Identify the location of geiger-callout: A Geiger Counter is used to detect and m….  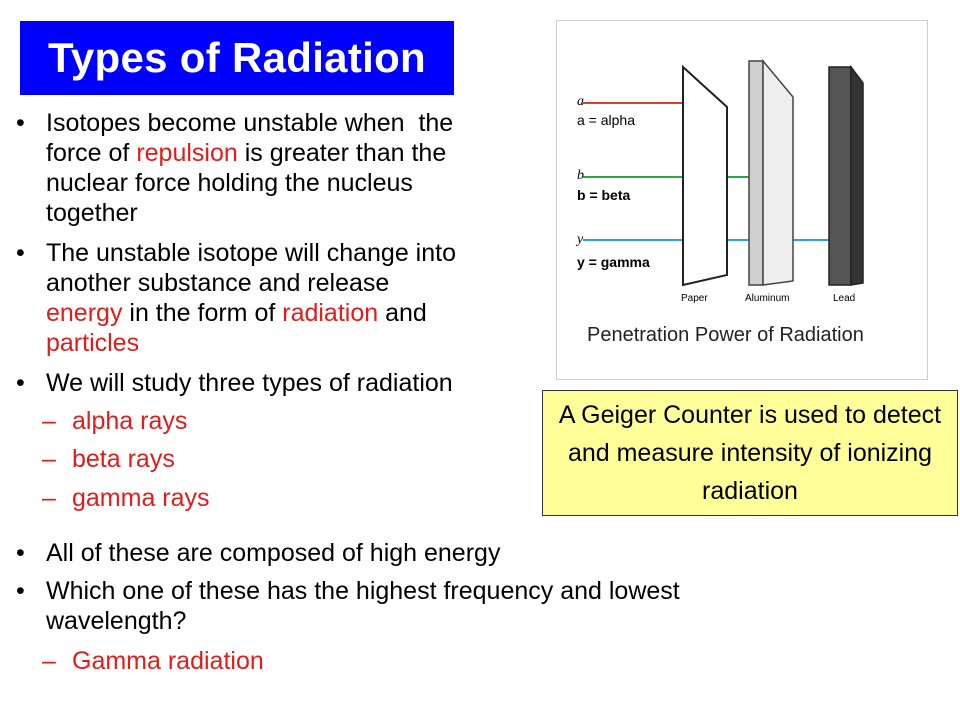
(750, 453).